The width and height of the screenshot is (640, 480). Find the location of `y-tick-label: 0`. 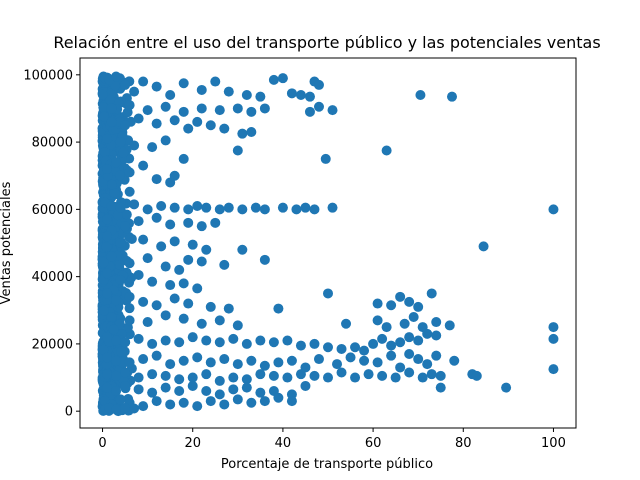

y-tick-label: 0 is located at coordinates (69, 412).